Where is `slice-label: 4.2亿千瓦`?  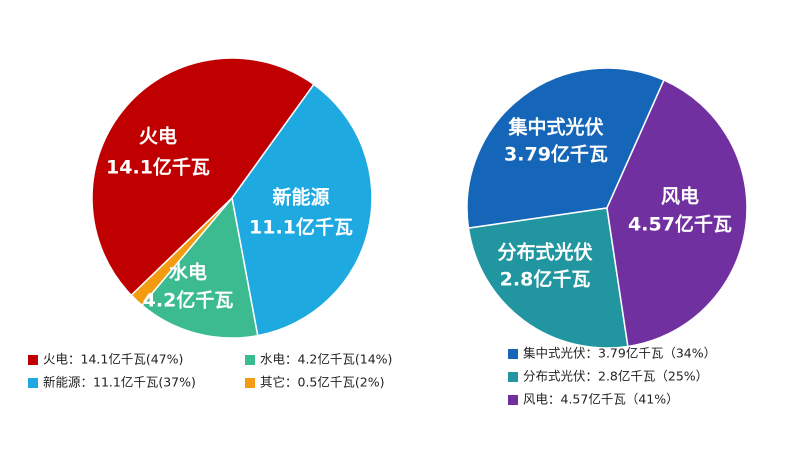
slice-label: 4.2亿千瓦 is located at coordinates (188, 300).